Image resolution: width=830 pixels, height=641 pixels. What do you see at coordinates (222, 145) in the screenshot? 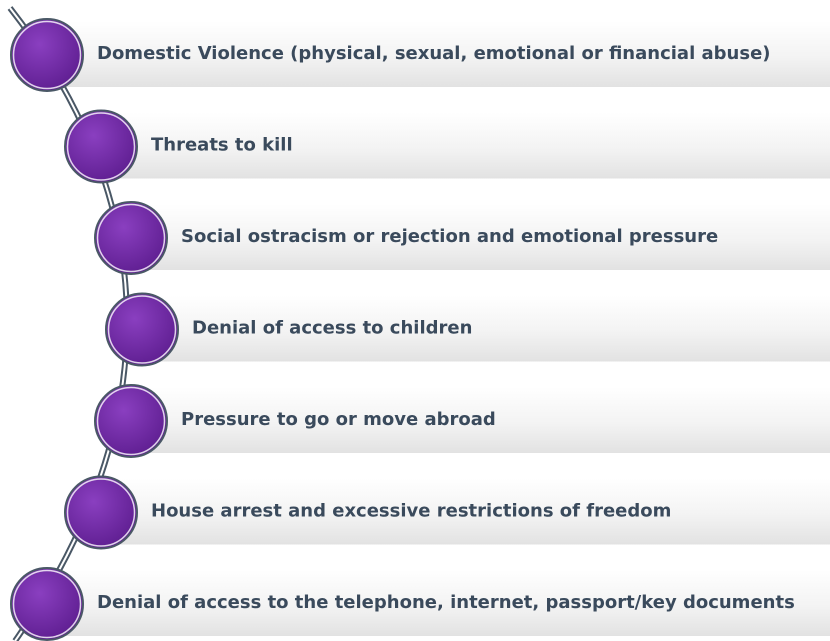
I see `item-label: Threats to kill` at bounding box center [222, 145].